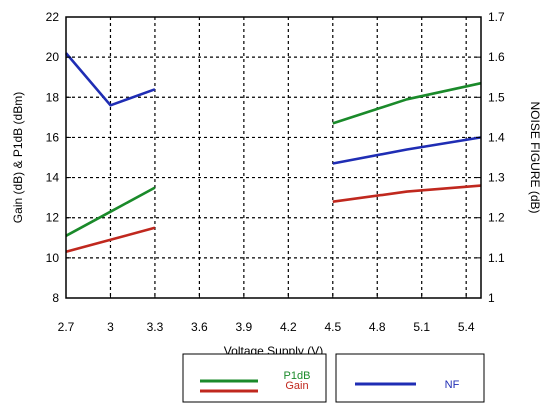 The height and width of the screenshot is (406, 543). Describe the element at coordinates (55, 298) in the screenshot. I see `y-tick-label: 8` at that location.